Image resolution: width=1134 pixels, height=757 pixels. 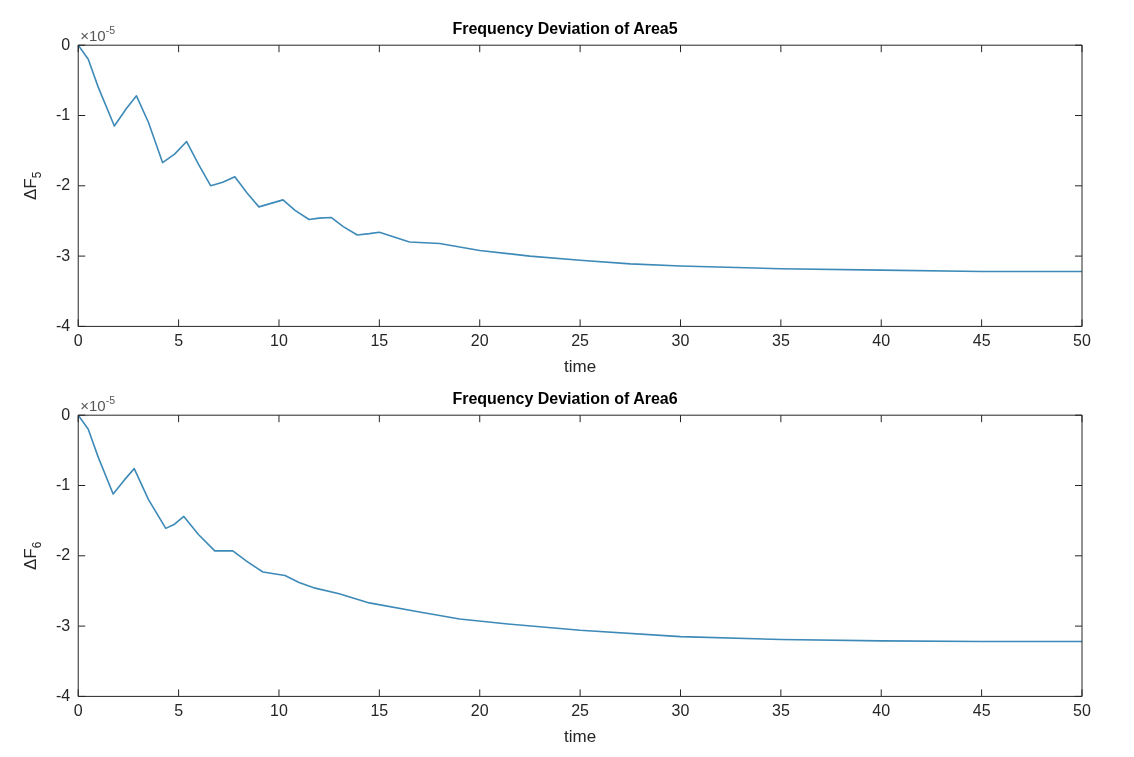 I want to click on chart-title: Frequency Deviation of Area6, so click(x=565, y=399).